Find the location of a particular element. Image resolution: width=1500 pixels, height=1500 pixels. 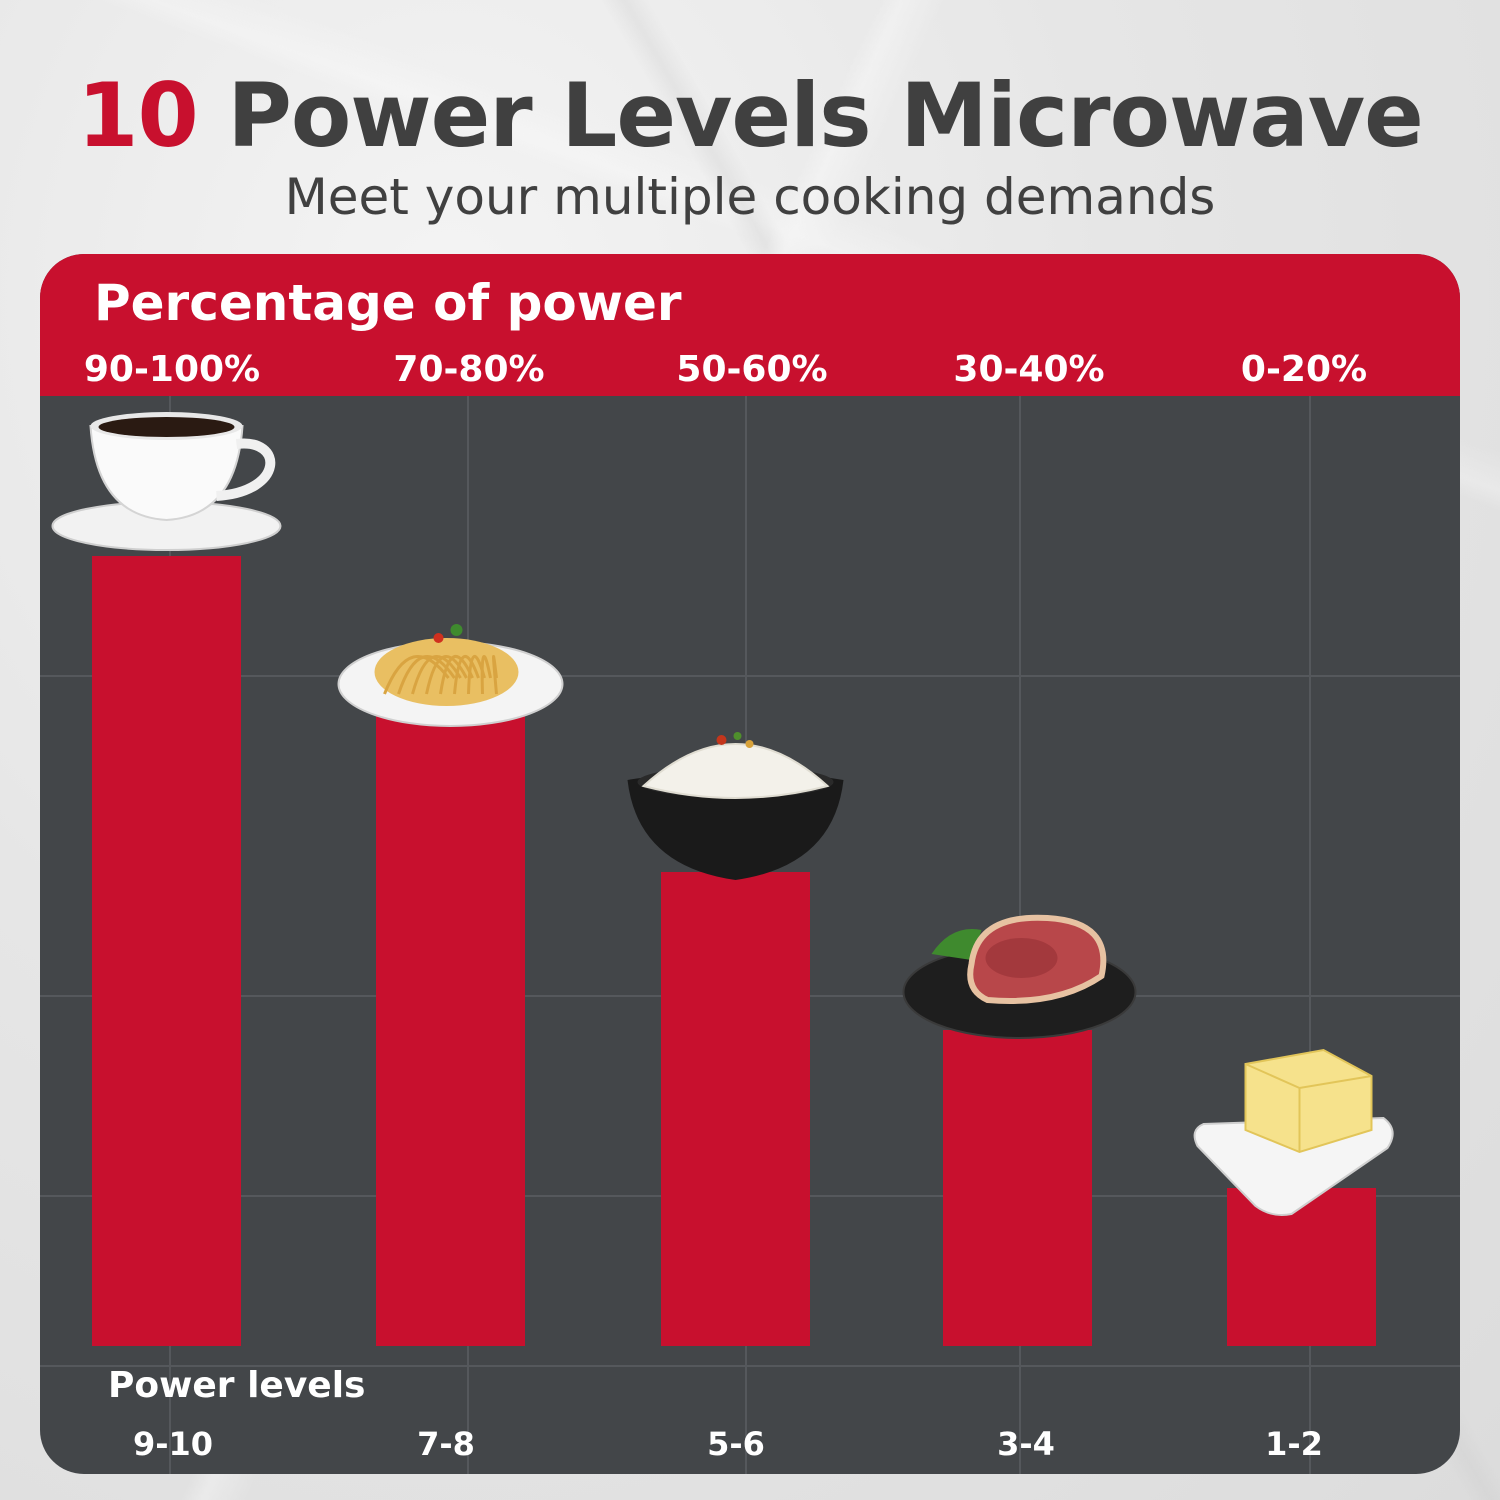

page-title: 10 Power Levels Microwave is located at coordinates (750, 116).